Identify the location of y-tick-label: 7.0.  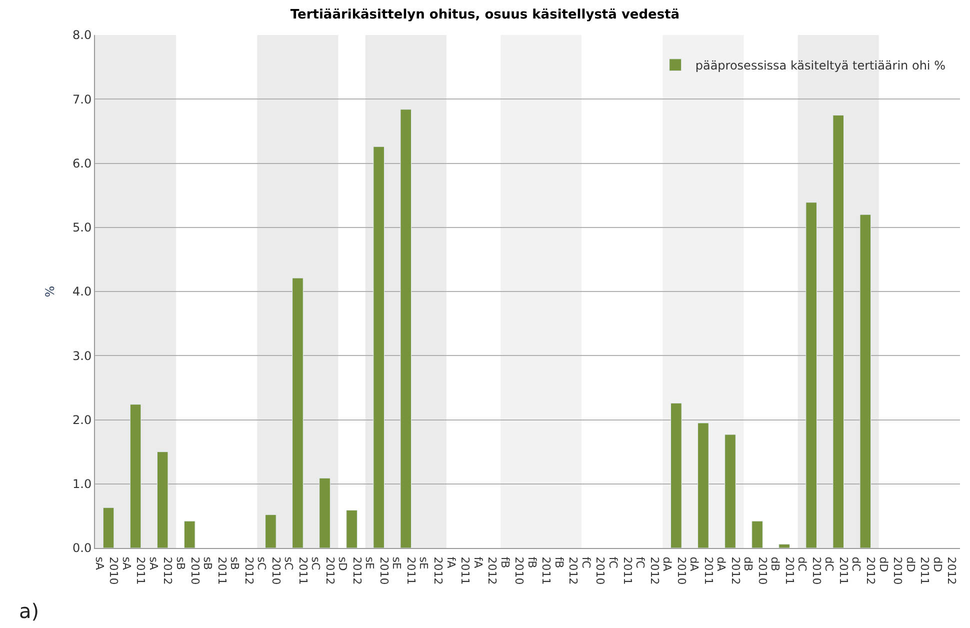
(82, 99).